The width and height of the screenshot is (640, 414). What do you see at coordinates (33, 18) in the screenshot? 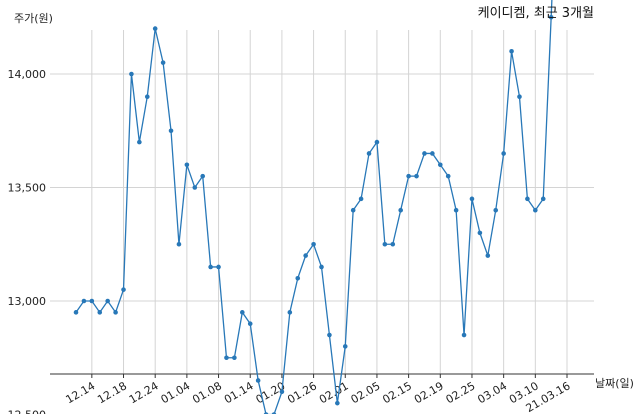
I see `y-axis-label: 주가(원)` at bounding box center [33, 18].